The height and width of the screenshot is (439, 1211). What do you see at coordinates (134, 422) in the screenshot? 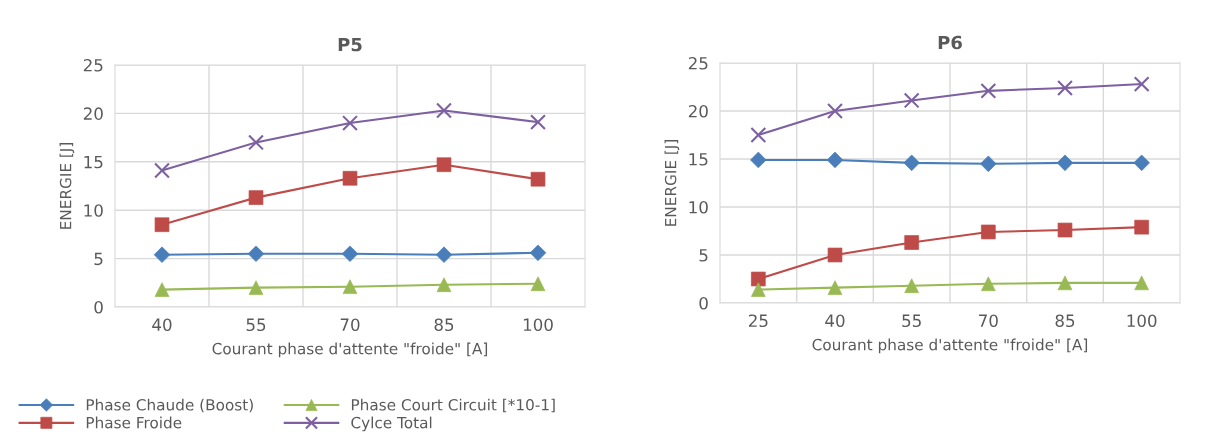
I see `legend-label: Phase Froide` at bounding box center [134, 422].